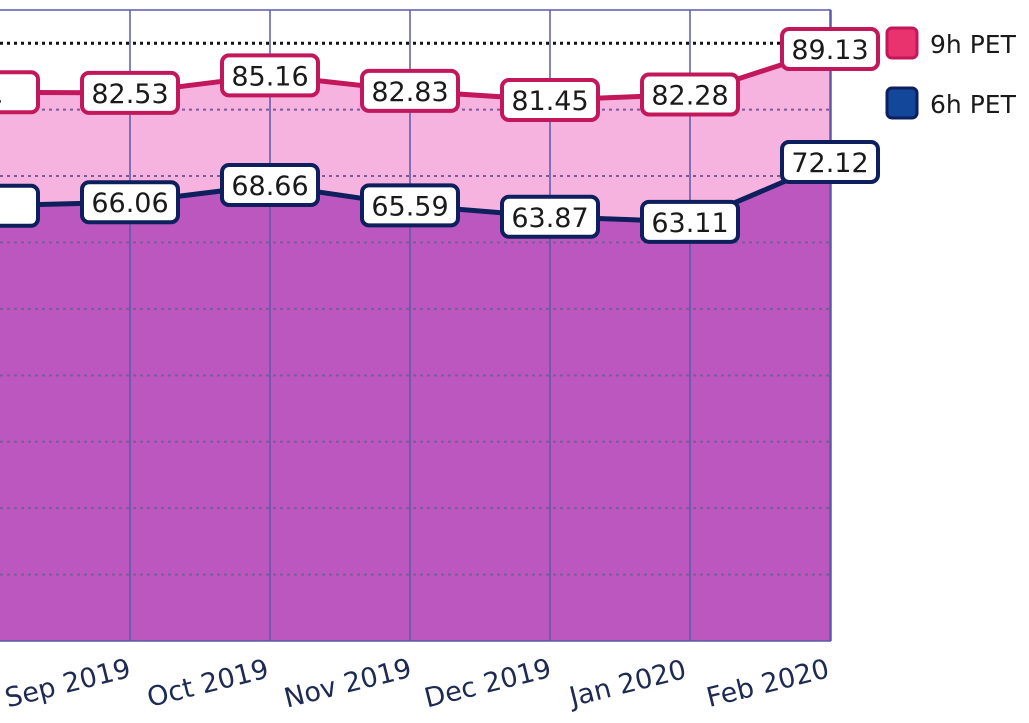 The image size is (1029, 723). I want to click on data-label-series-0: 82.83, so click(410, 90).